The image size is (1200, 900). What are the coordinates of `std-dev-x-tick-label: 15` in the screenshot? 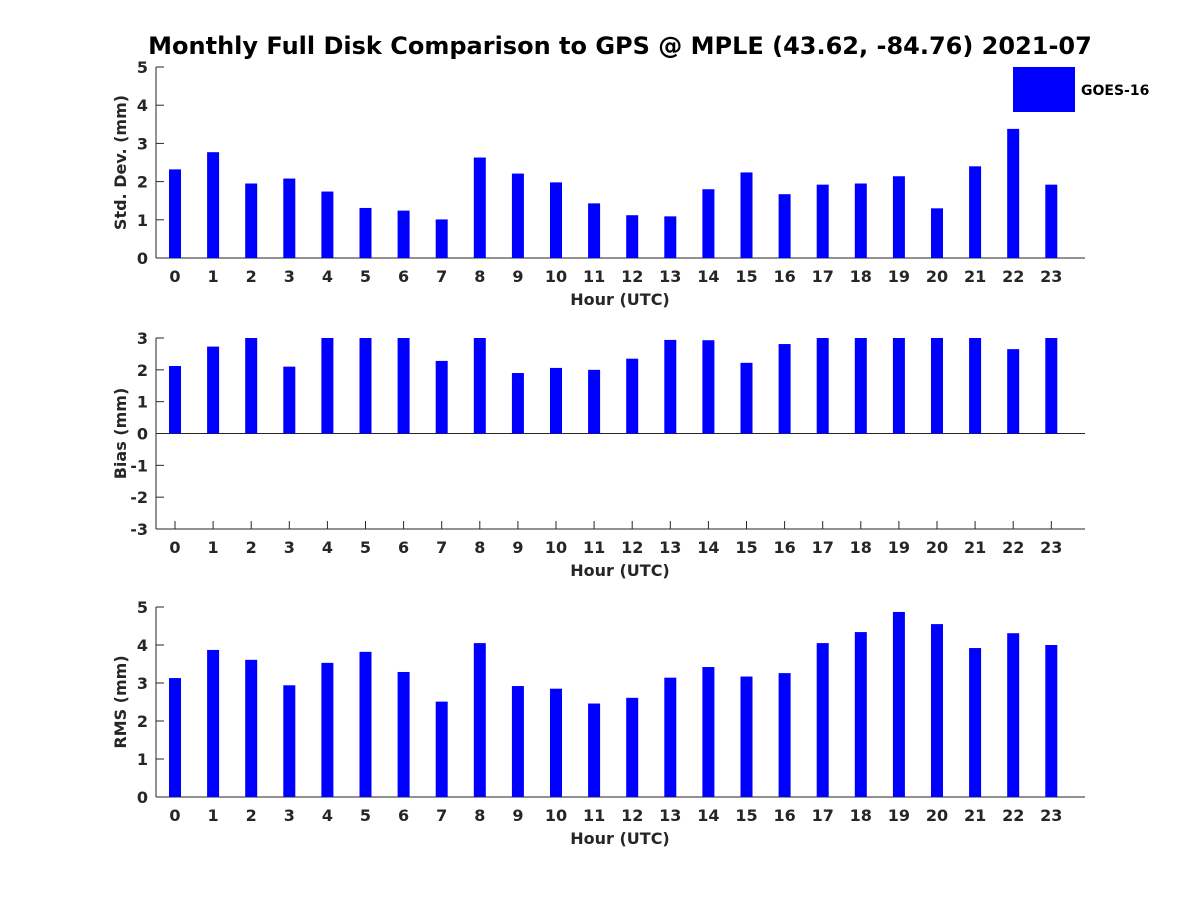 It's located at (746, 276).